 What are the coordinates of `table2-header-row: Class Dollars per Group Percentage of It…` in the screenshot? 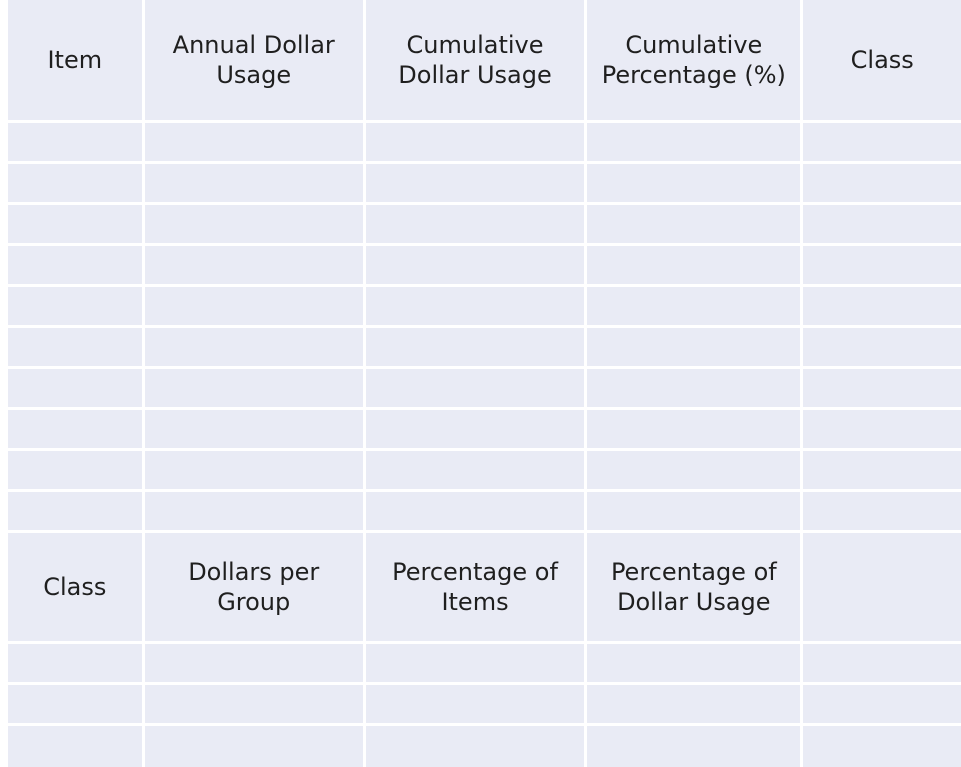 It's located at (484, 587).